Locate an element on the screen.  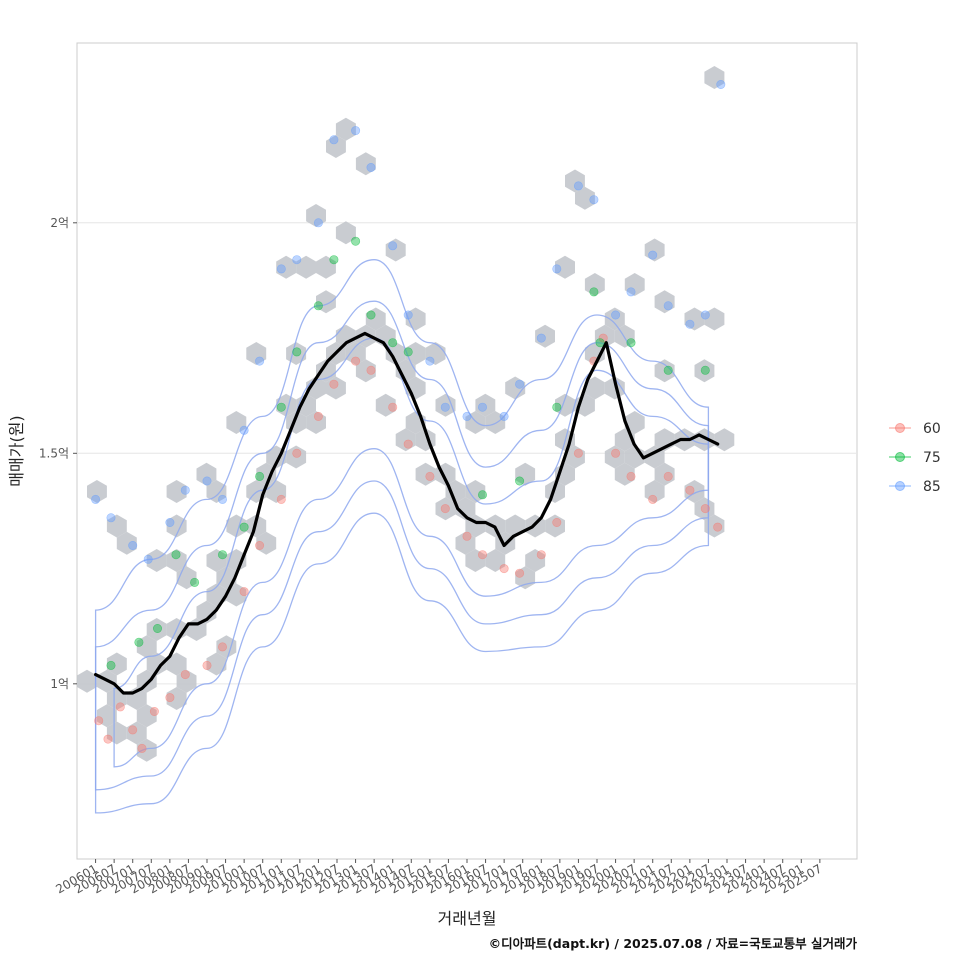
legend-item-75: 75 is located at coordinates (915, 458).